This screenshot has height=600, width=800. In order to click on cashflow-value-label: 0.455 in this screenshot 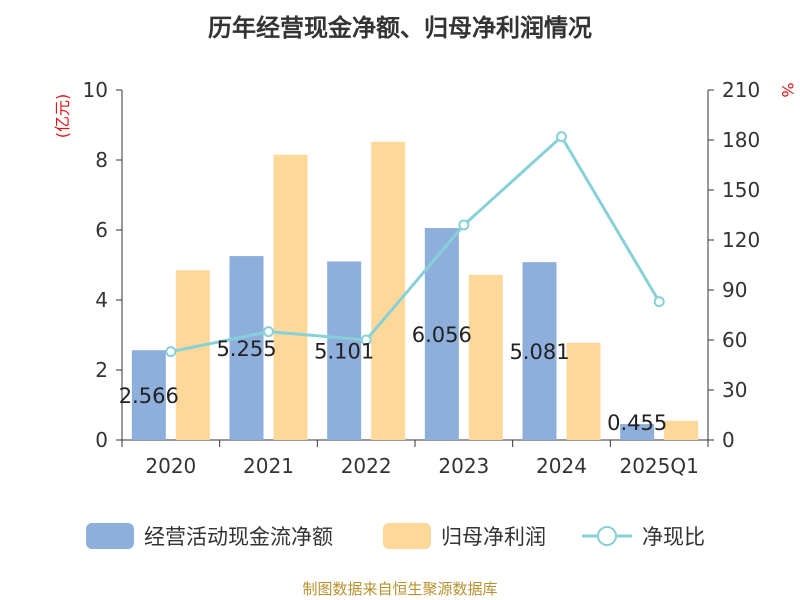, I will do `click(637, 423)`.